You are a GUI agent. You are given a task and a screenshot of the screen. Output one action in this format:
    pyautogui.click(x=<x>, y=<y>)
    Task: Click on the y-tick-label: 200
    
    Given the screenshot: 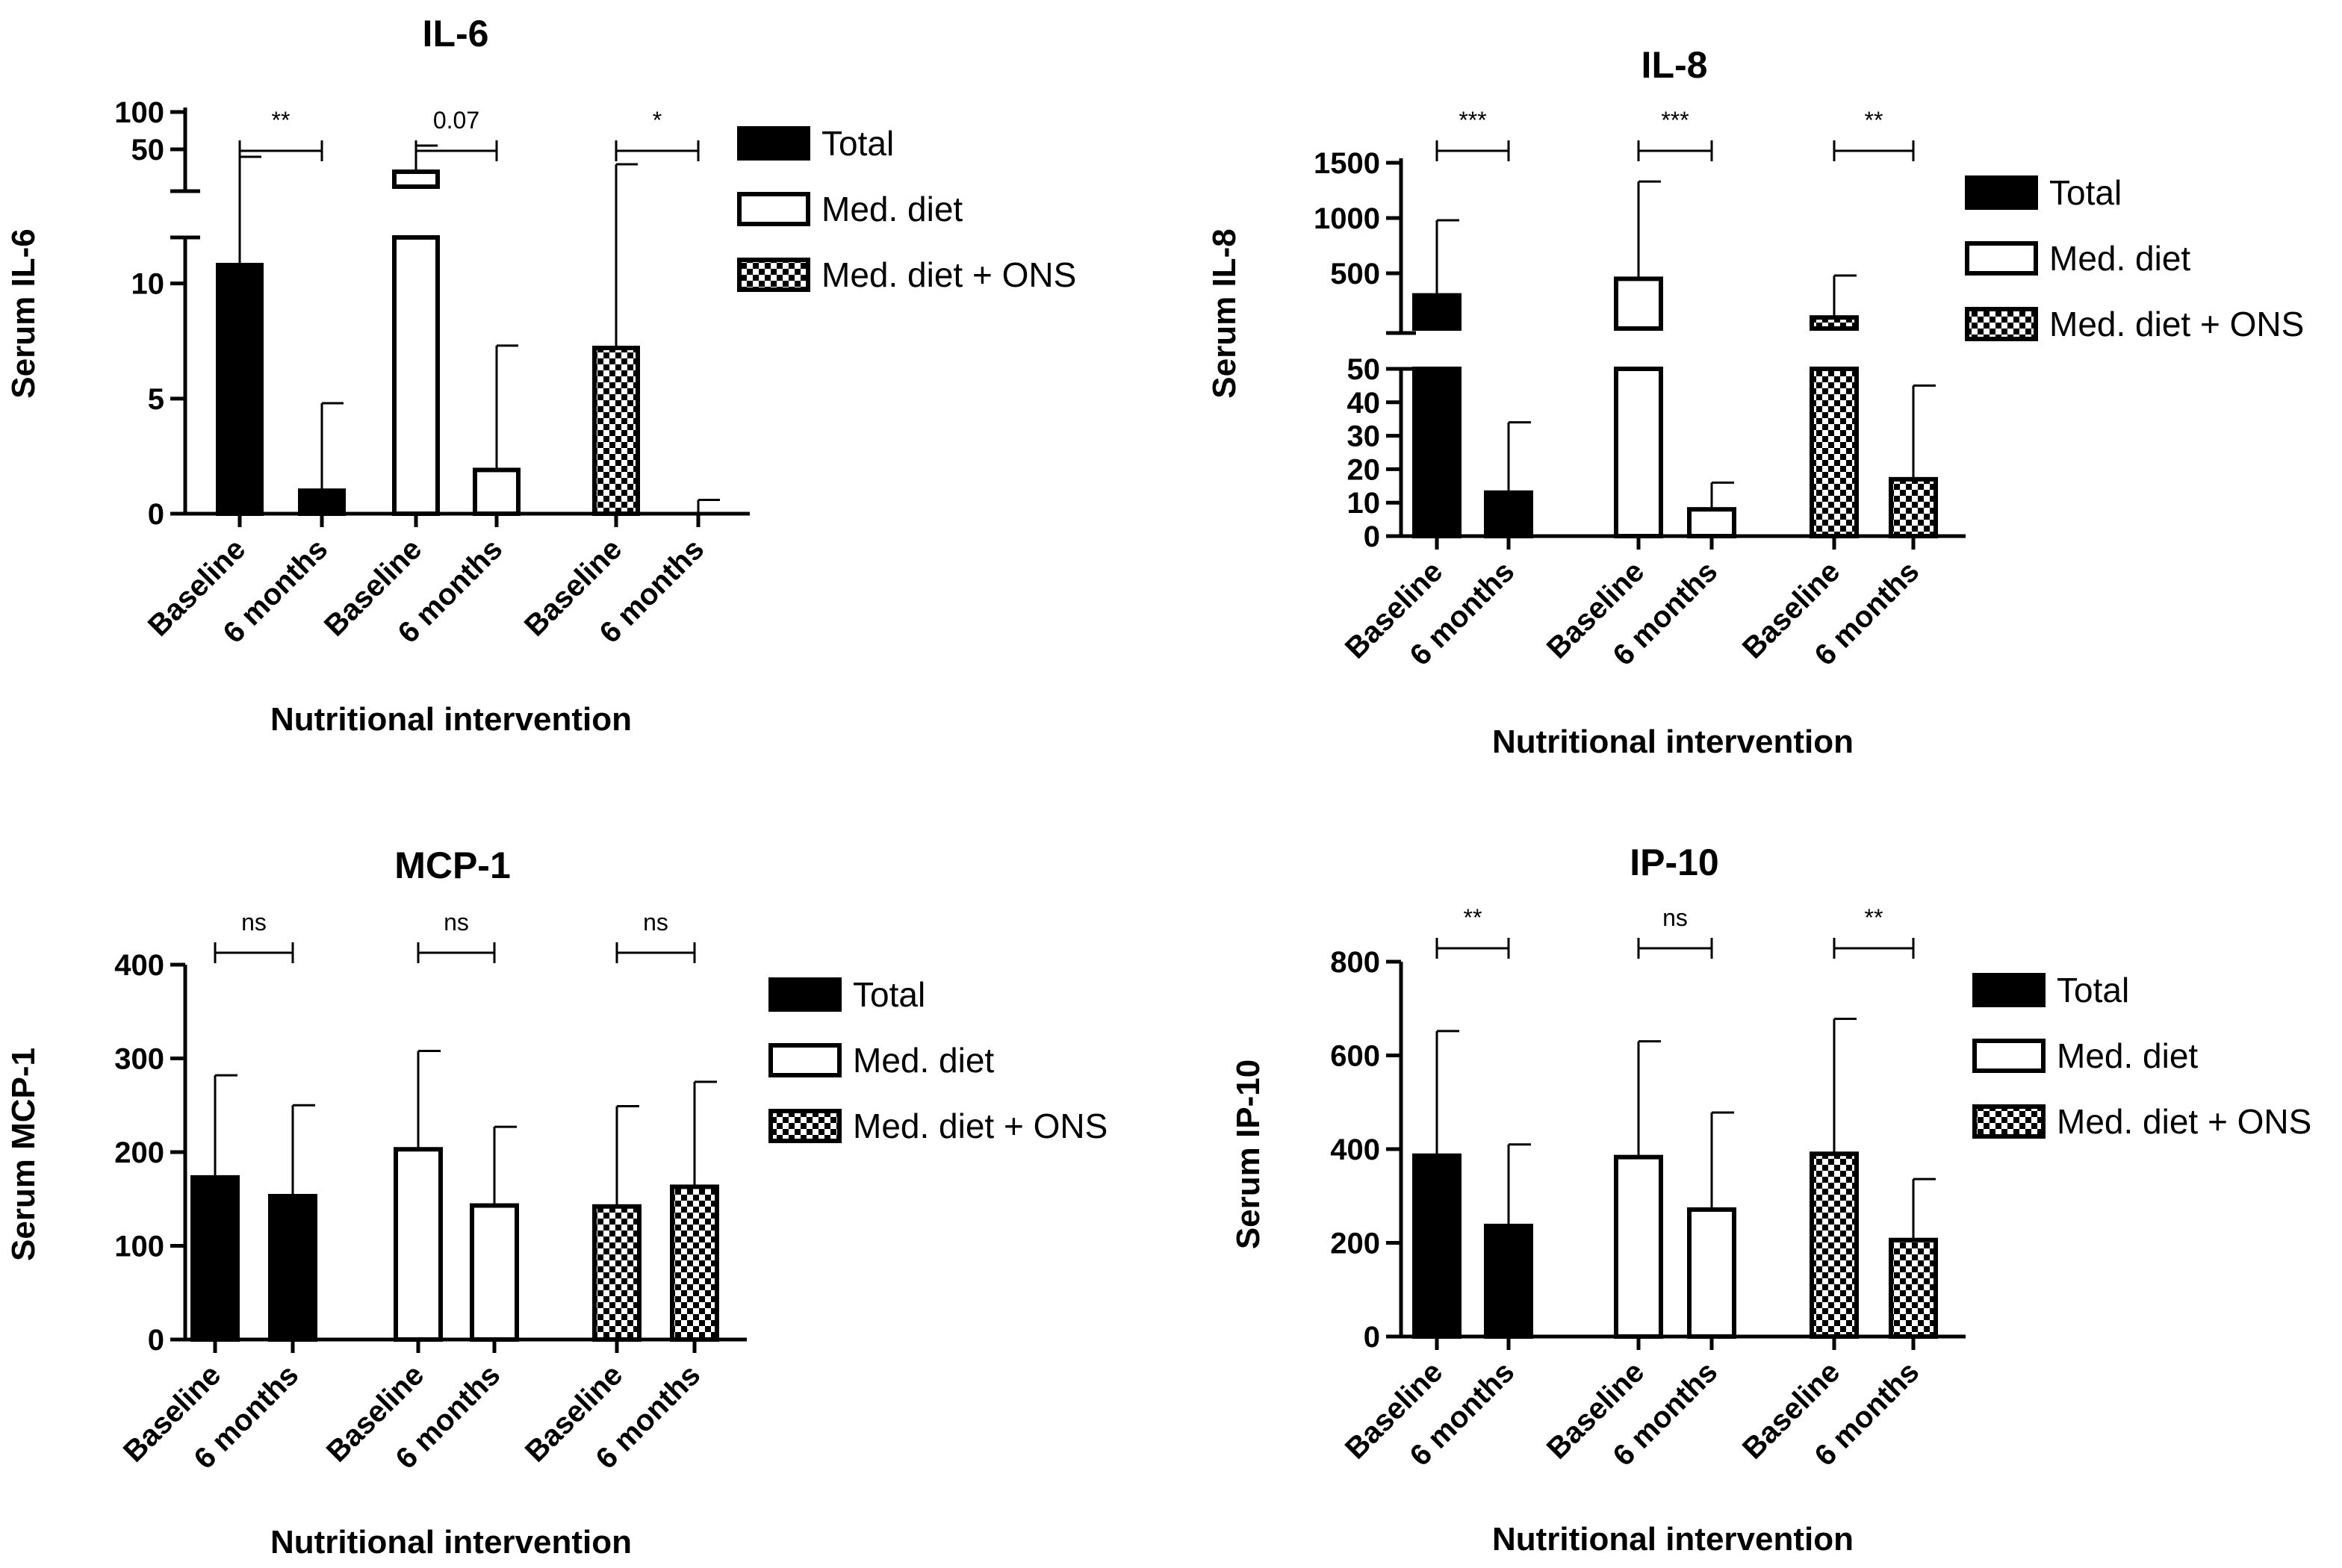 What is the action you would take?
    pyautogui.click(x=139, y=1152)
    